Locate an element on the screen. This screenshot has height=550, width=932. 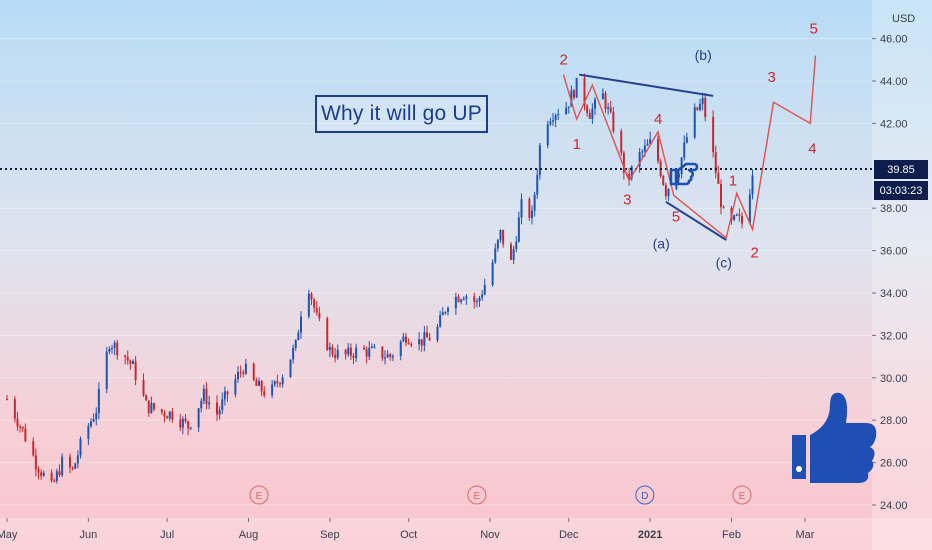
time-tick-label: 2021 is located at coordinates (650, 535).